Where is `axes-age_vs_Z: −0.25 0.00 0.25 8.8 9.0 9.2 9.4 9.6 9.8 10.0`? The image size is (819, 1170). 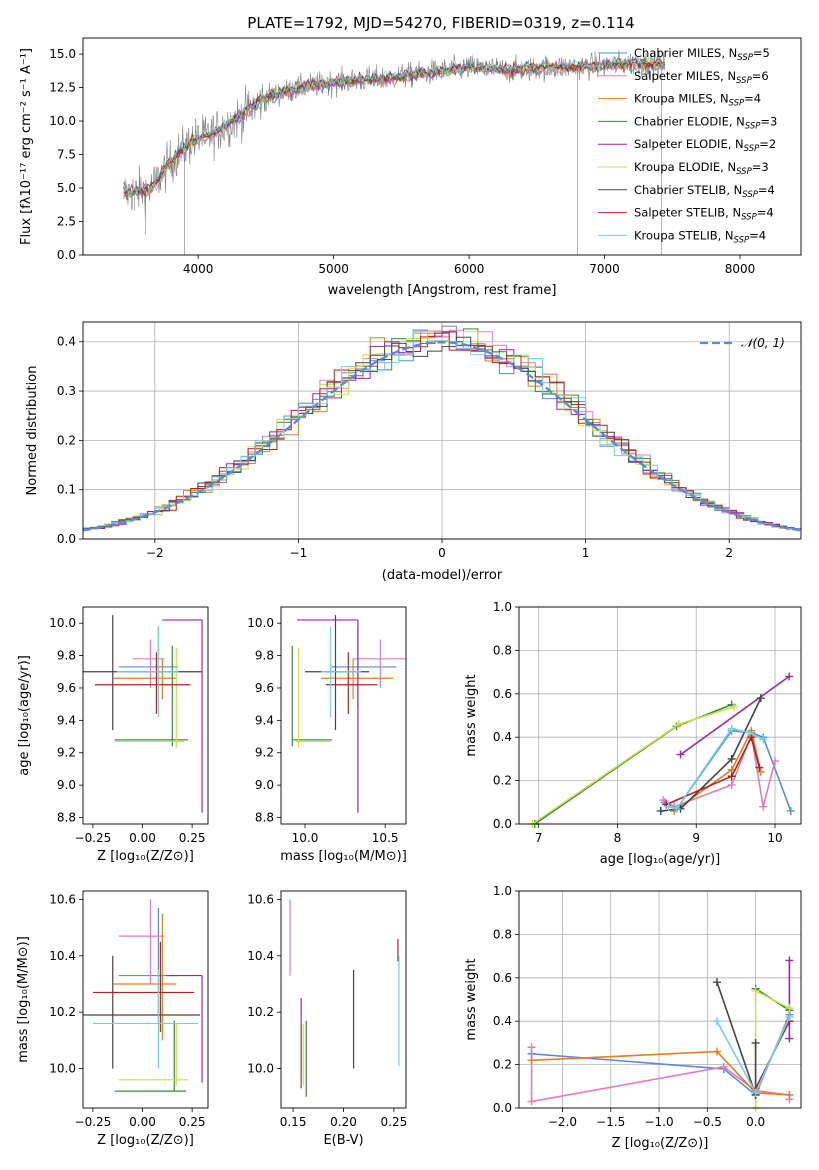
axes-age_vs_Z: −0.25 0.00 0.25 8.8 9.0 9.2 9.4 9.6 9.8 10.0 is located at coordinates (127, 730).